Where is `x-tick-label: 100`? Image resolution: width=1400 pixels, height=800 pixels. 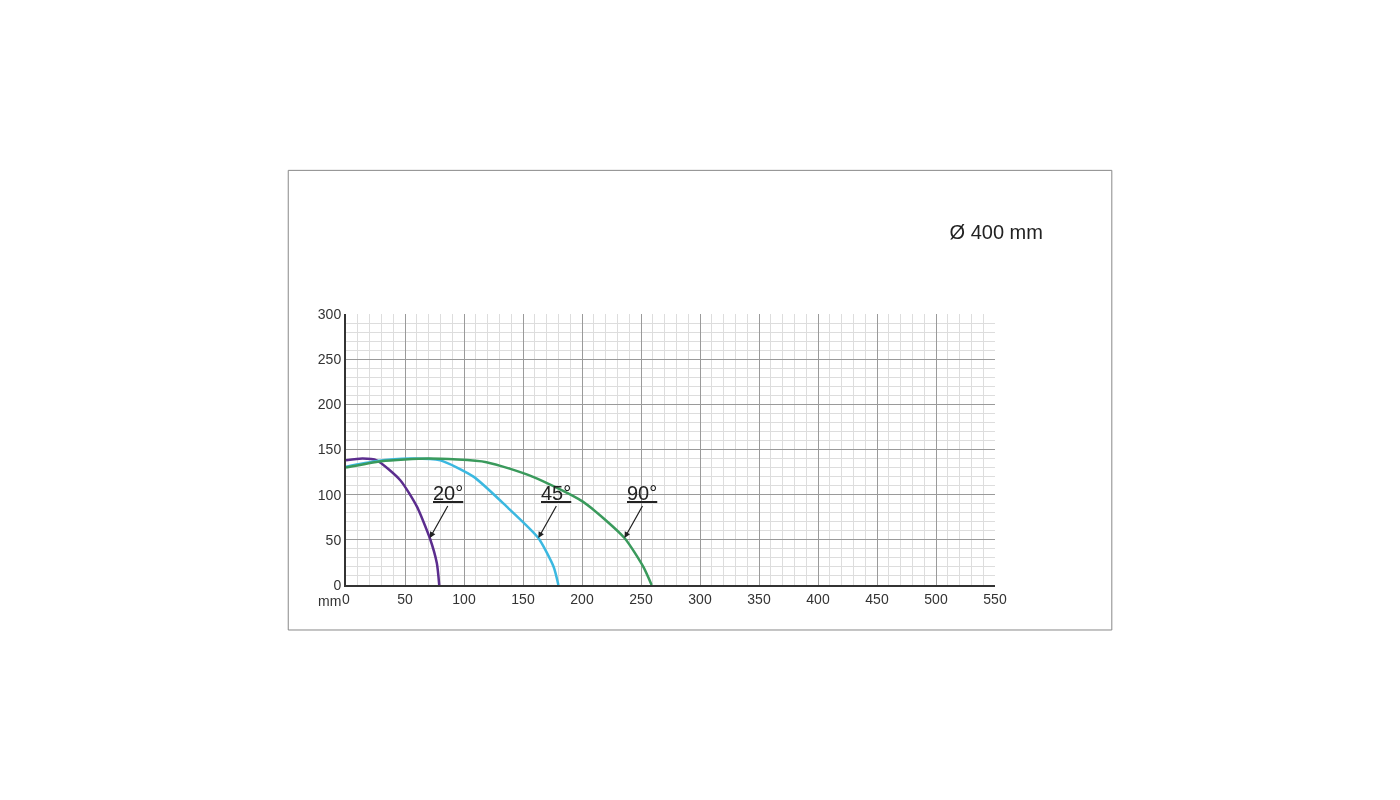
x-tick-label: 100 is located at coordinates (464, 598).